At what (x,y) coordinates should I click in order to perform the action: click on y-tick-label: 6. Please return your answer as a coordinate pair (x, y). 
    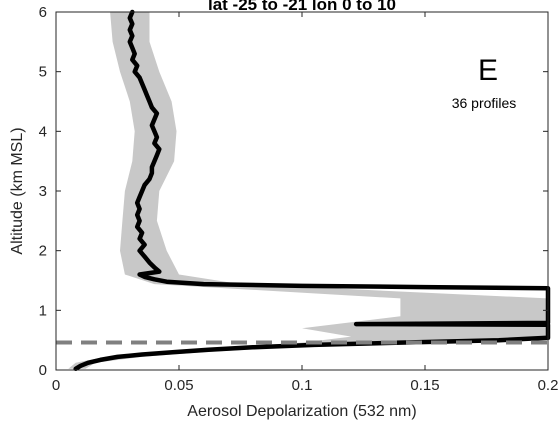
    Looking at the image, I should click on (43, 12).